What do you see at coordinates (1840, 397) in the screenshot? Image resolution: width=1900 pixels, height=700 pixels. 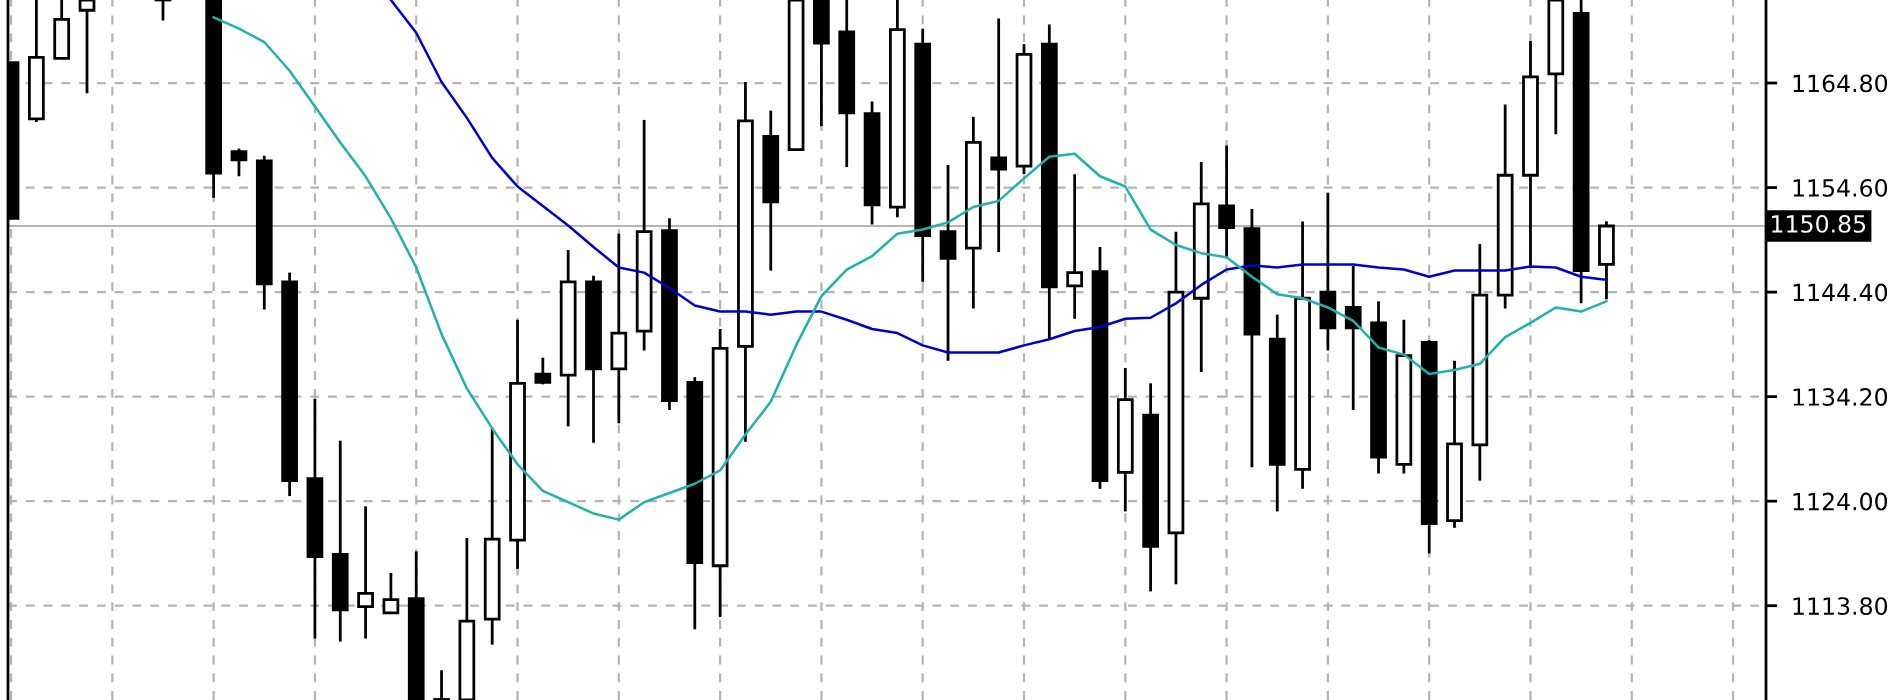 I see `y-tick-label: 1134.20` at bounding box center [1840, 397].